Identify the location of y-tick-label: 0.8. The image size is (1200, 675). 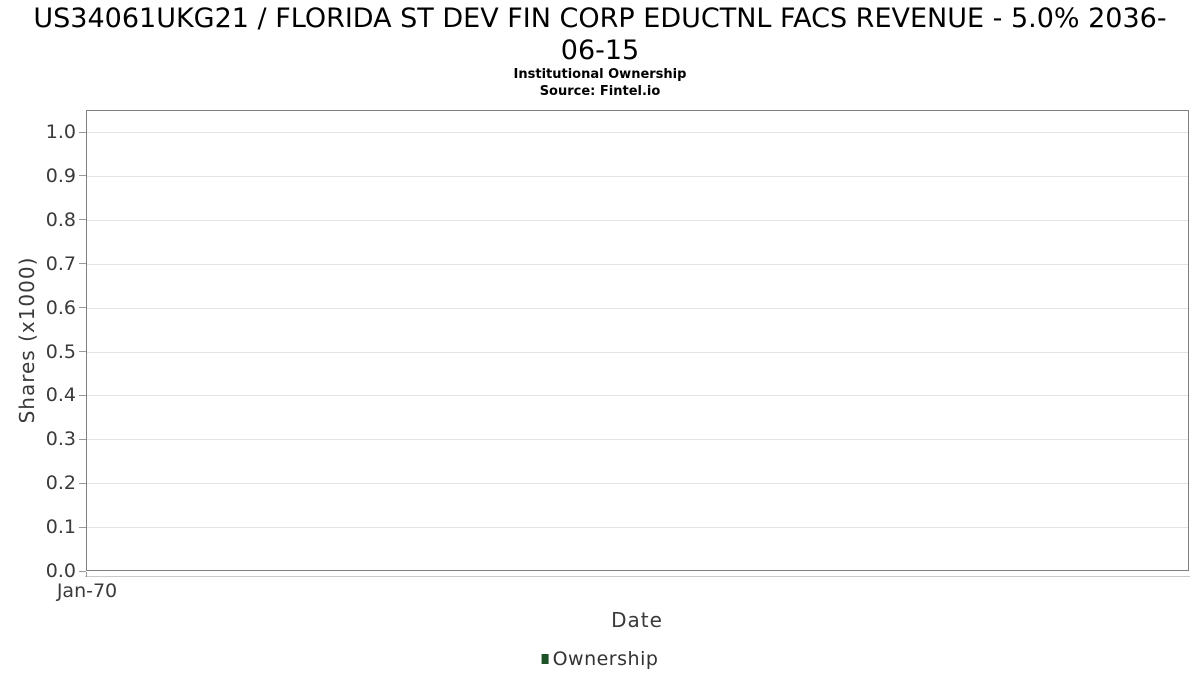
(60, 219).